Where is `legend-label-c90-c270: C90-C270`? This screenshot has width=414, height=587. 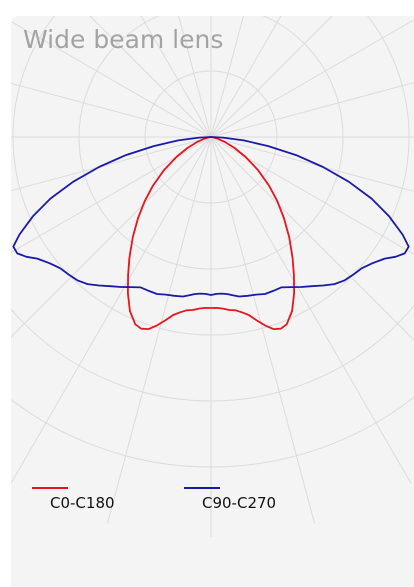 legend-label-c90-c270: C90-C270 is located at coordinates (239, 503).